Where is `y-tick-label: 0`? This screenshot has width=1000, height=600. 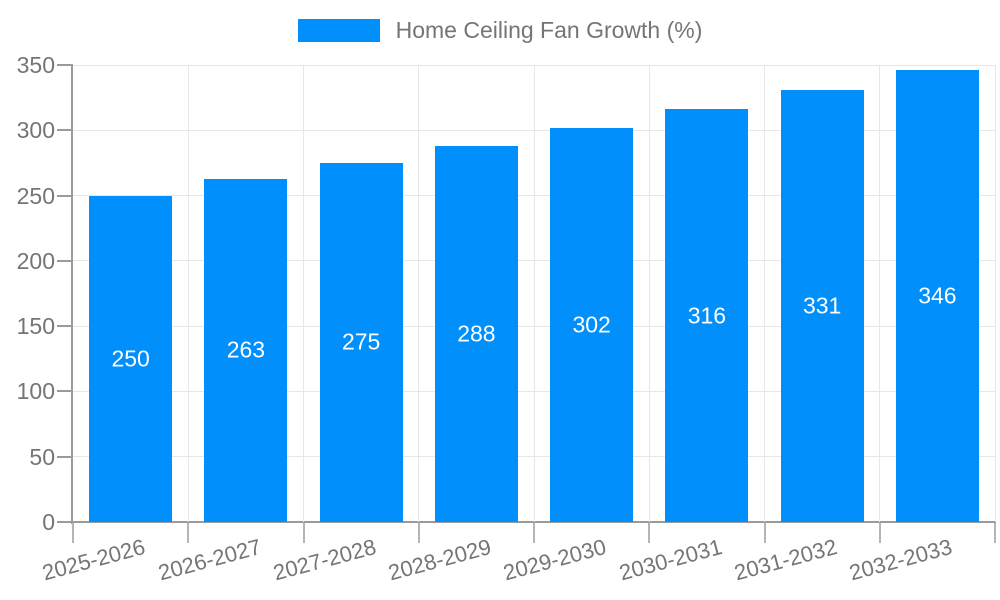
y-tick-label: 0 is located at coordinates (48, 522).